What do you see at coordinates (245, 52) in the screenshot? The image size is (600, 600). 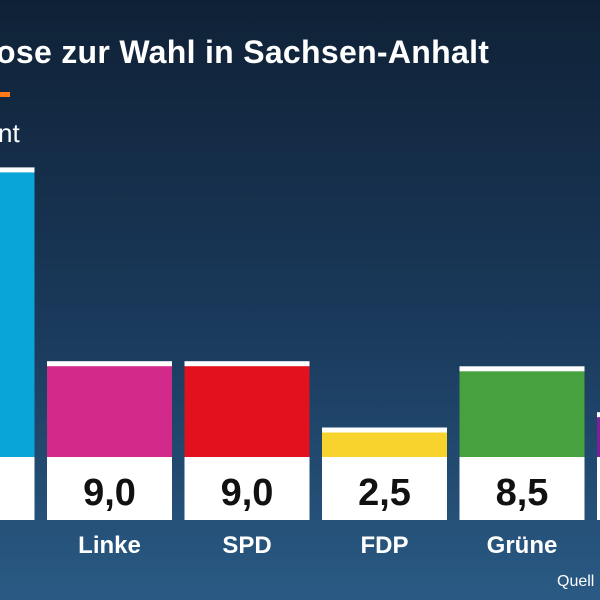 I see `chart-title: ose zur Wahl in Sachsen-Anhalt` at bounding box center [245, 52].